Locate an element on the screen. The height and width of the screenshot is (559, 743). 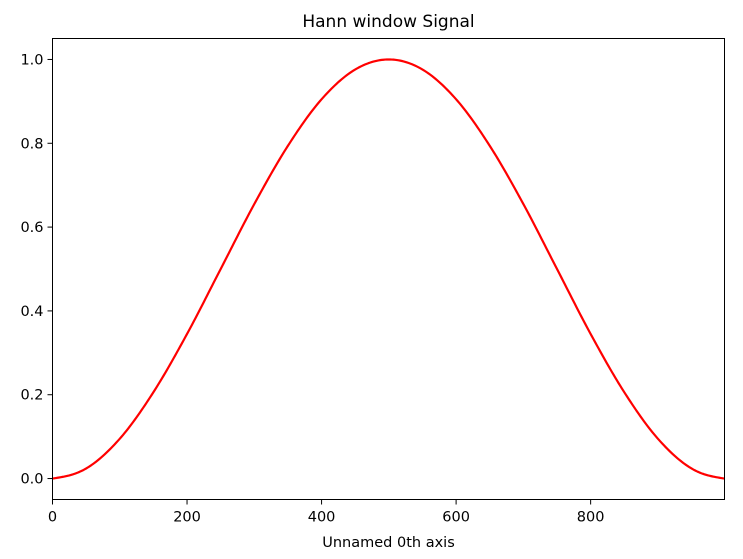
y-tick-label: 0.6 is located at coordinates (31, 228).